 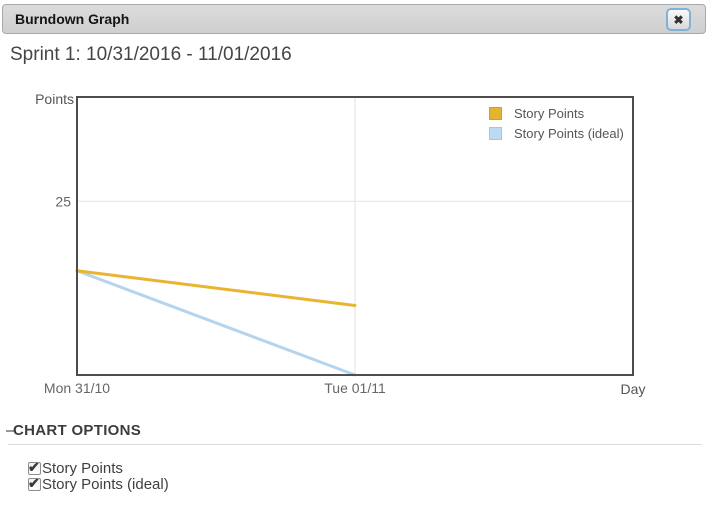 What do you see at coordinates (105, 484) in the screenshot?
I see `chart-option-label: Story Points (ideal)` at bounding box center [105, 484].